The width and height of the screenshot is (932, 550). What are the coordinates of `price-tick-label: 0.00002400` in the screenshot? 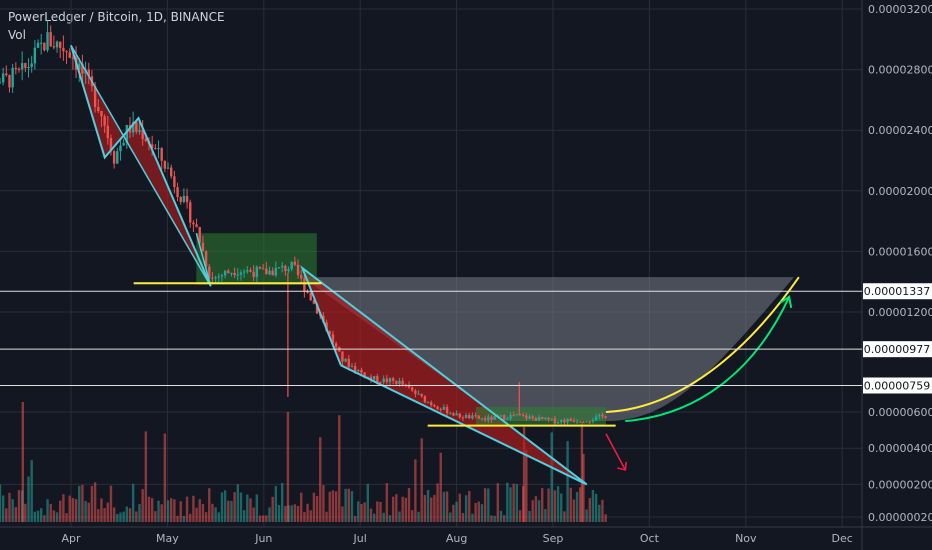 It's located at (900, 130).